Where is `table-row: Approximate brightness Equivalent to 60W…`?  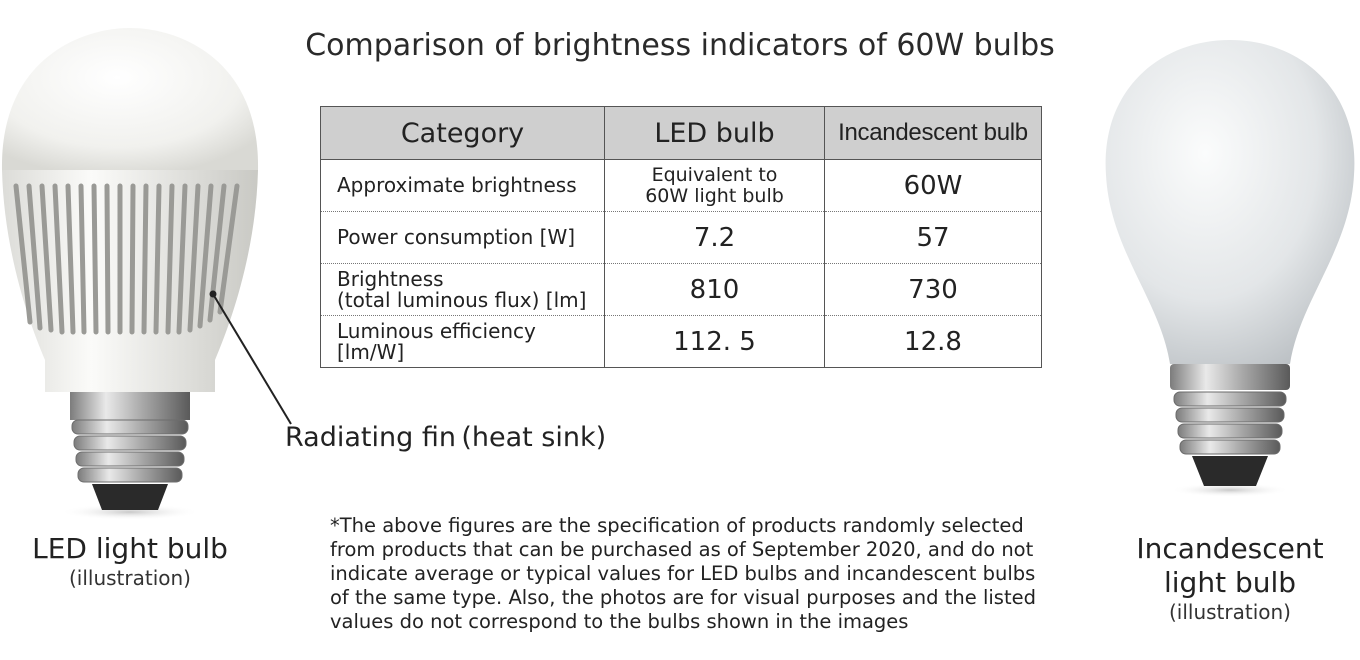 table-row: Approximate brightness Equivalent to 60W… is located at coordinates (681, 185).